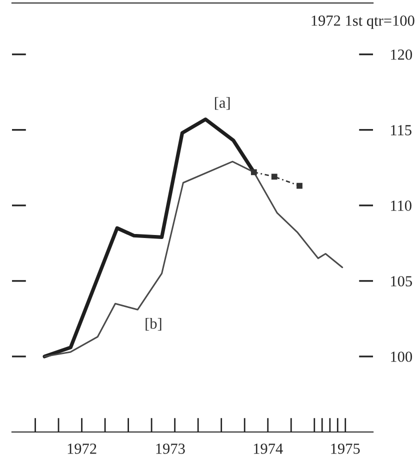 Image resolution: width=417 pixels, height=457 pixels. I want to click on y-tick-label: 120, so click(401, 55).